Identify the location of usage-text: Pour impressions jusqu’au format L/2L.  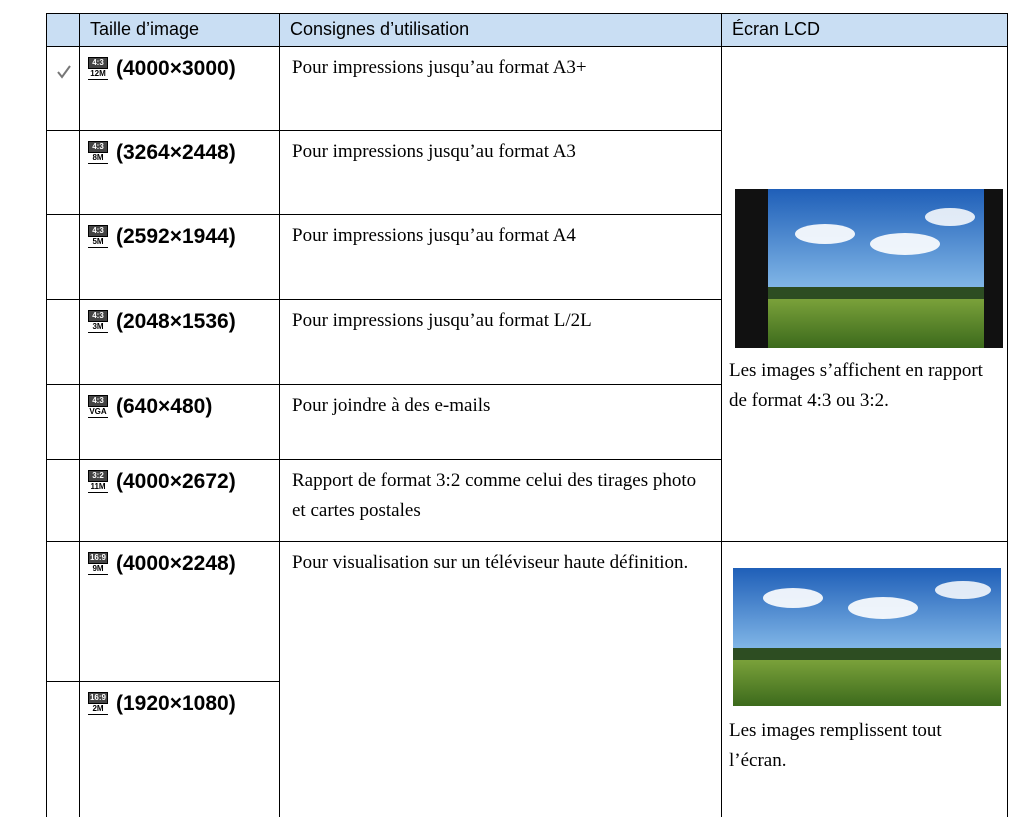
(442, 320).